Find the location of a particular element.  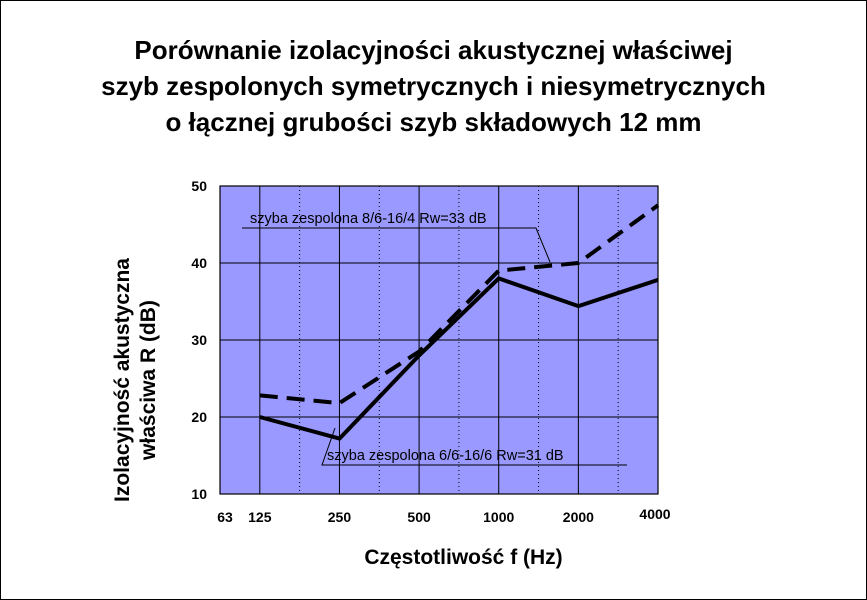

y-axis-label-line-1: Izolacyjność akustyczna is located at coordinates (122, 380).